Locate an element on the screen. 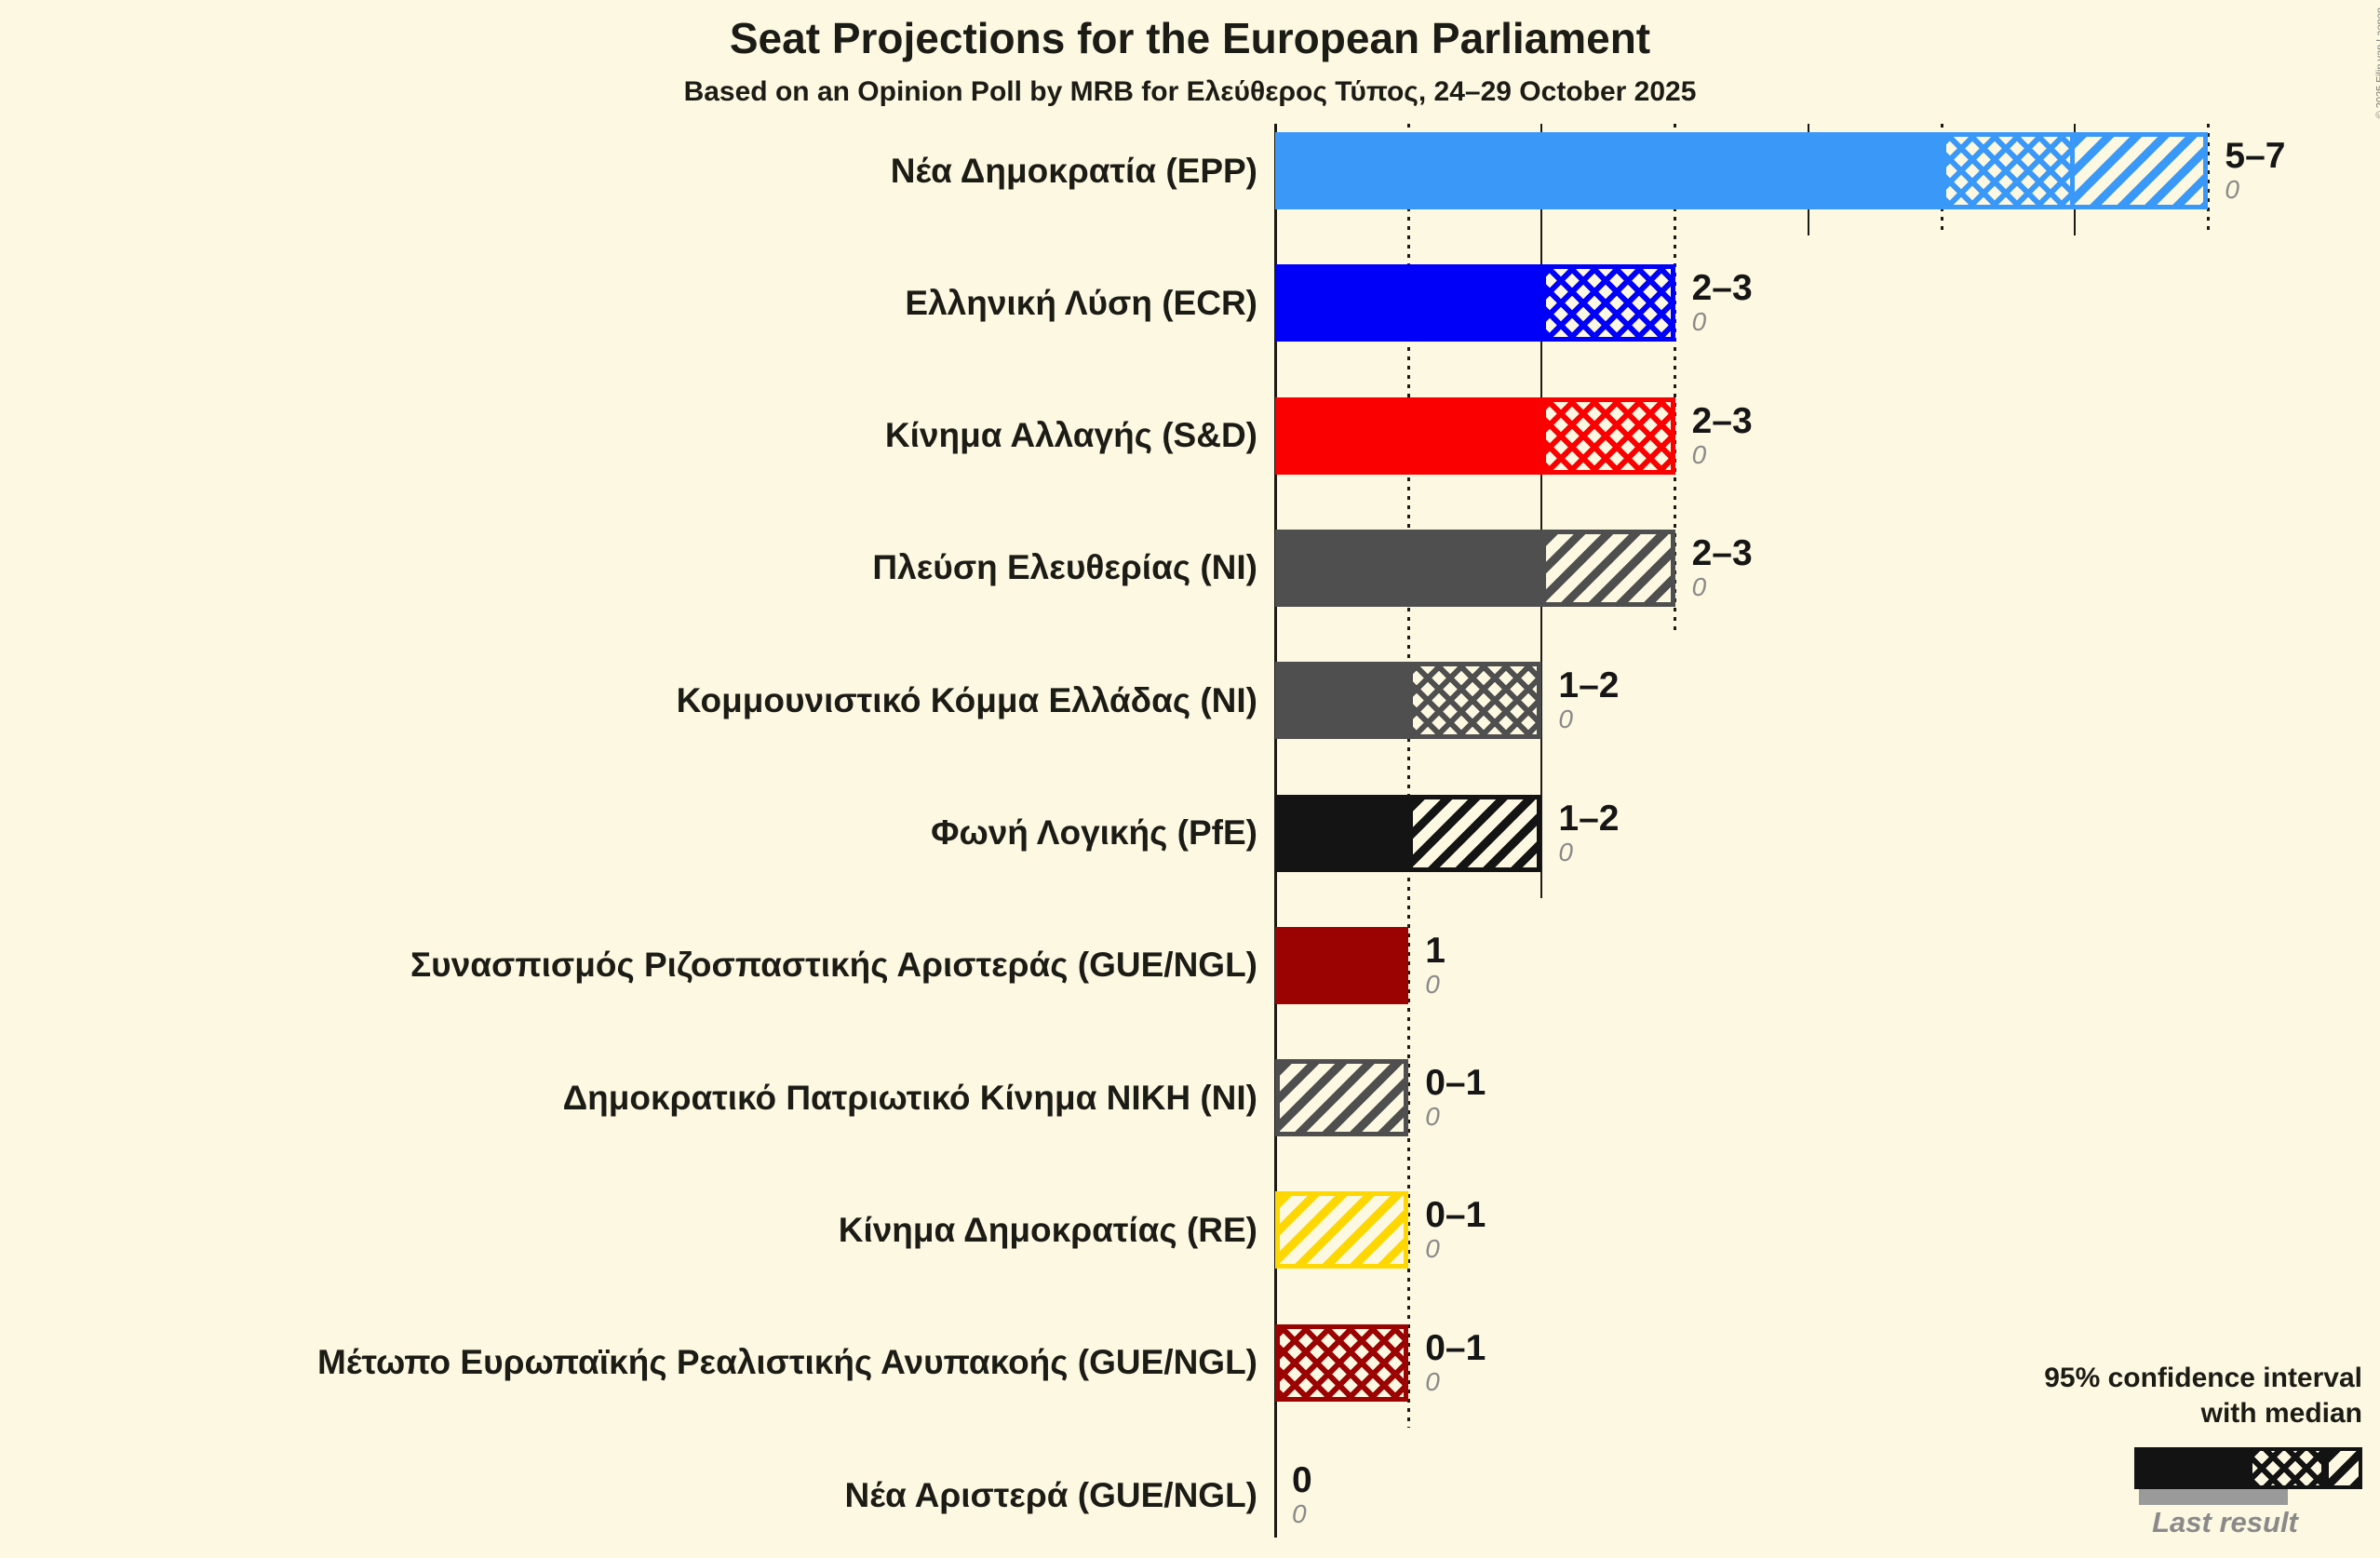 The image size is (2380, 1558). party-label: Νέα Αριστερά (GUE/NGL) is located at coordinates (1050, 1494).